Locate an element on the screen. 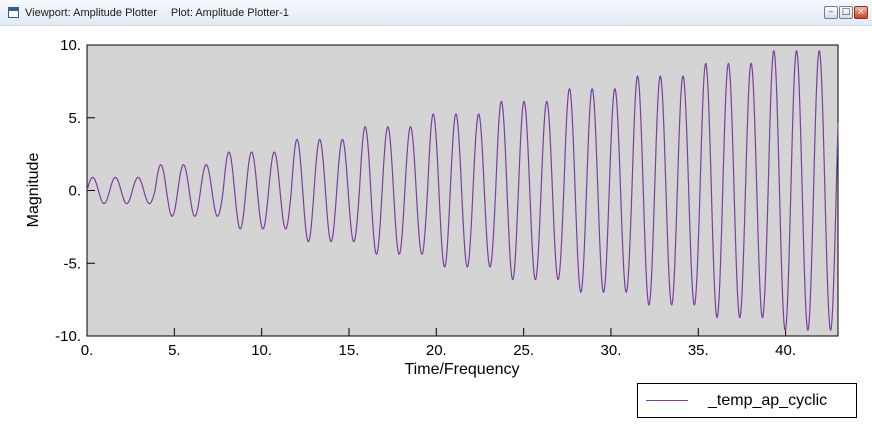 This screenshot has height=426, width=872. x-axis: 0. 5. 10. 15. 20. 25. 30. 35. 40. is located at coordinates (438, 343).